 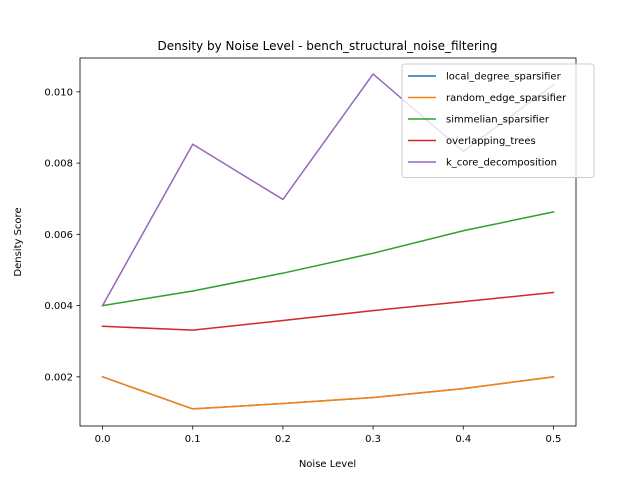 I want to click on legend-label: local_degree_sparsifier, so click(x=504, y=77).